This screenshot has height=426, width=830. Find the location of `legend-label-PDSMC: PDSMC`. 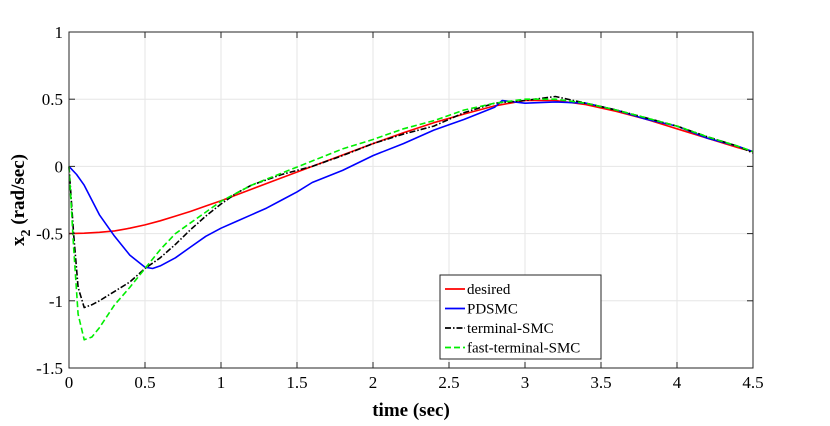

legend-label-PDSMC: PDSMC is located at coordinates (492, 310).